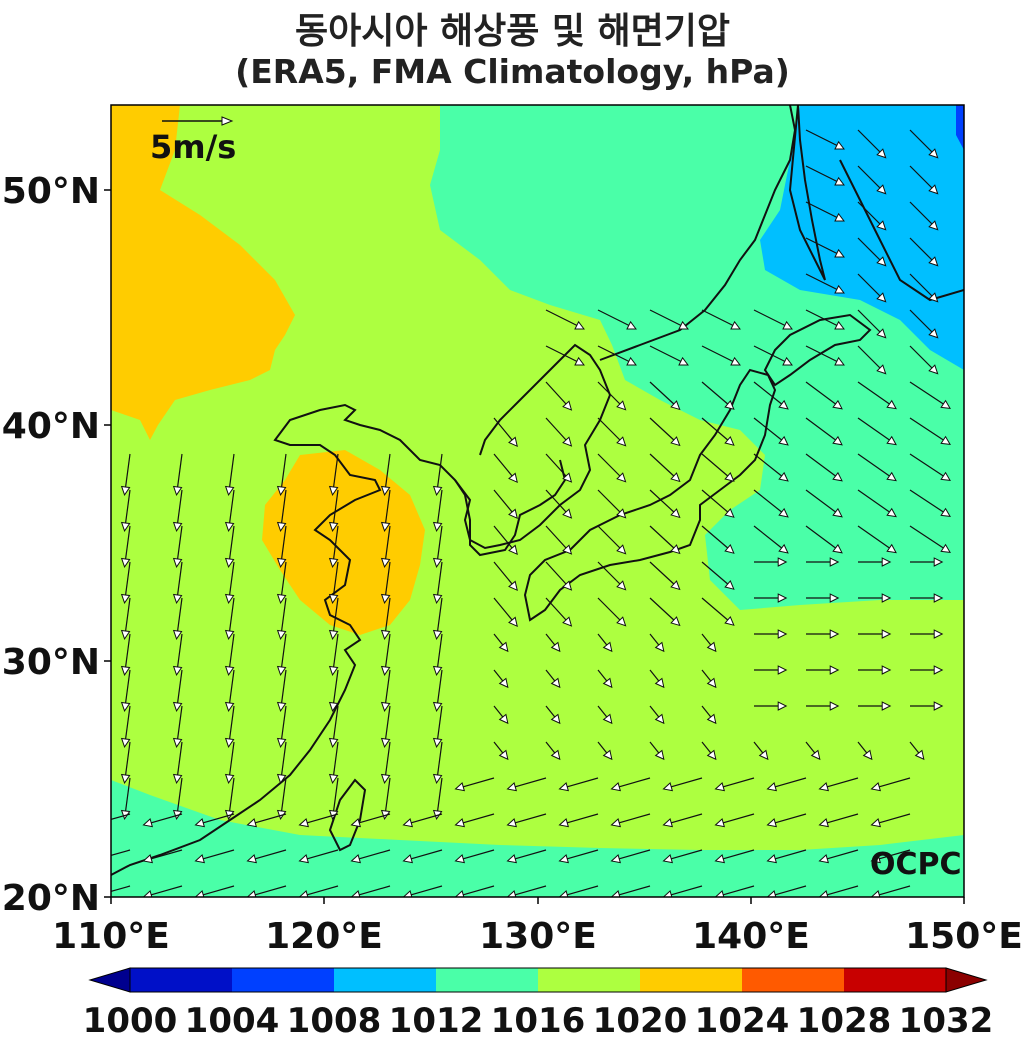 This screenshot has width=1025, height=1051. I want to click on reference-vector, so click(198, 121).